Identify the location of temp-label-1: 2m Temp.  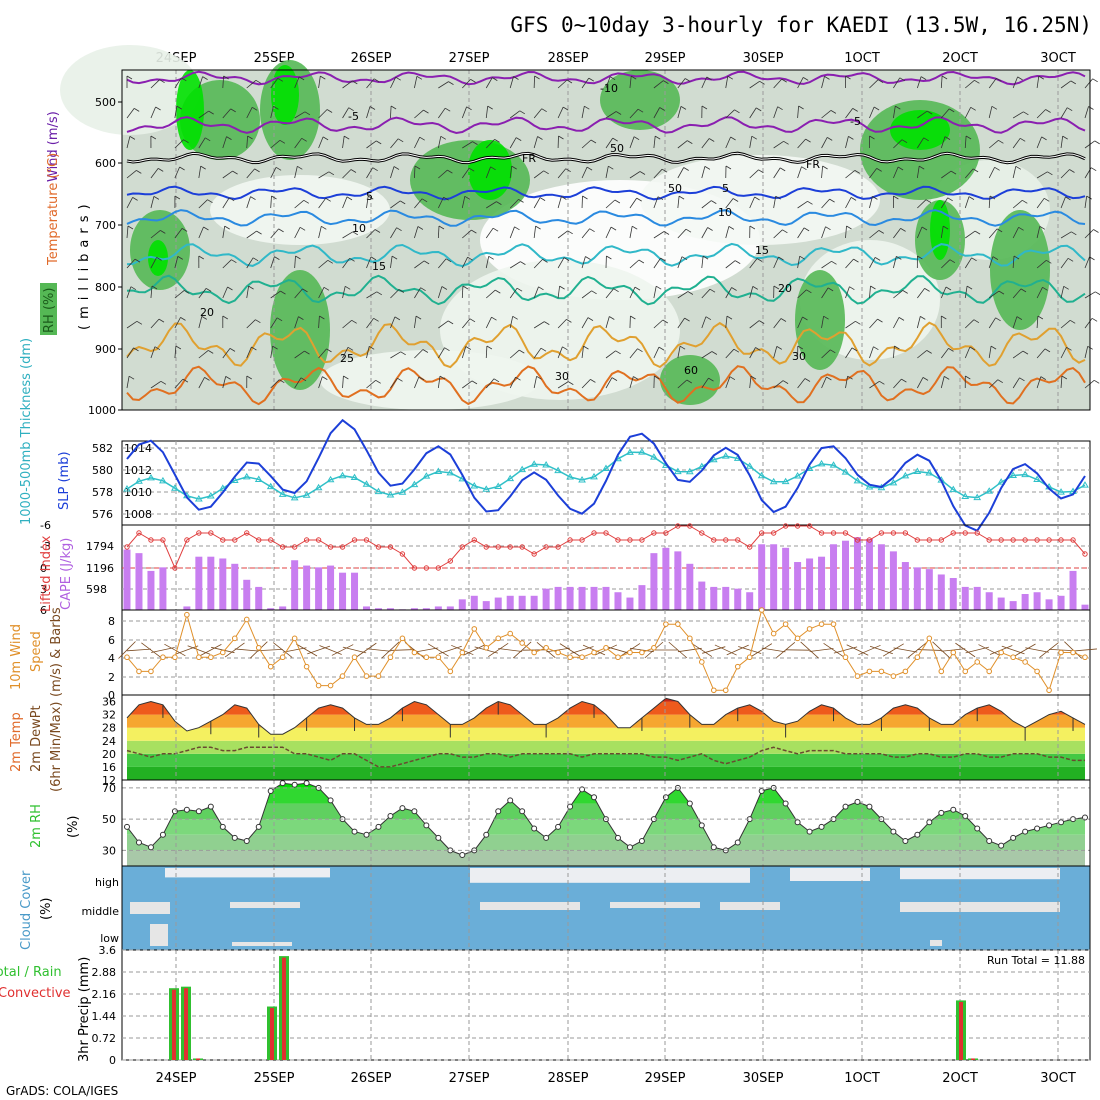
(16, 742).